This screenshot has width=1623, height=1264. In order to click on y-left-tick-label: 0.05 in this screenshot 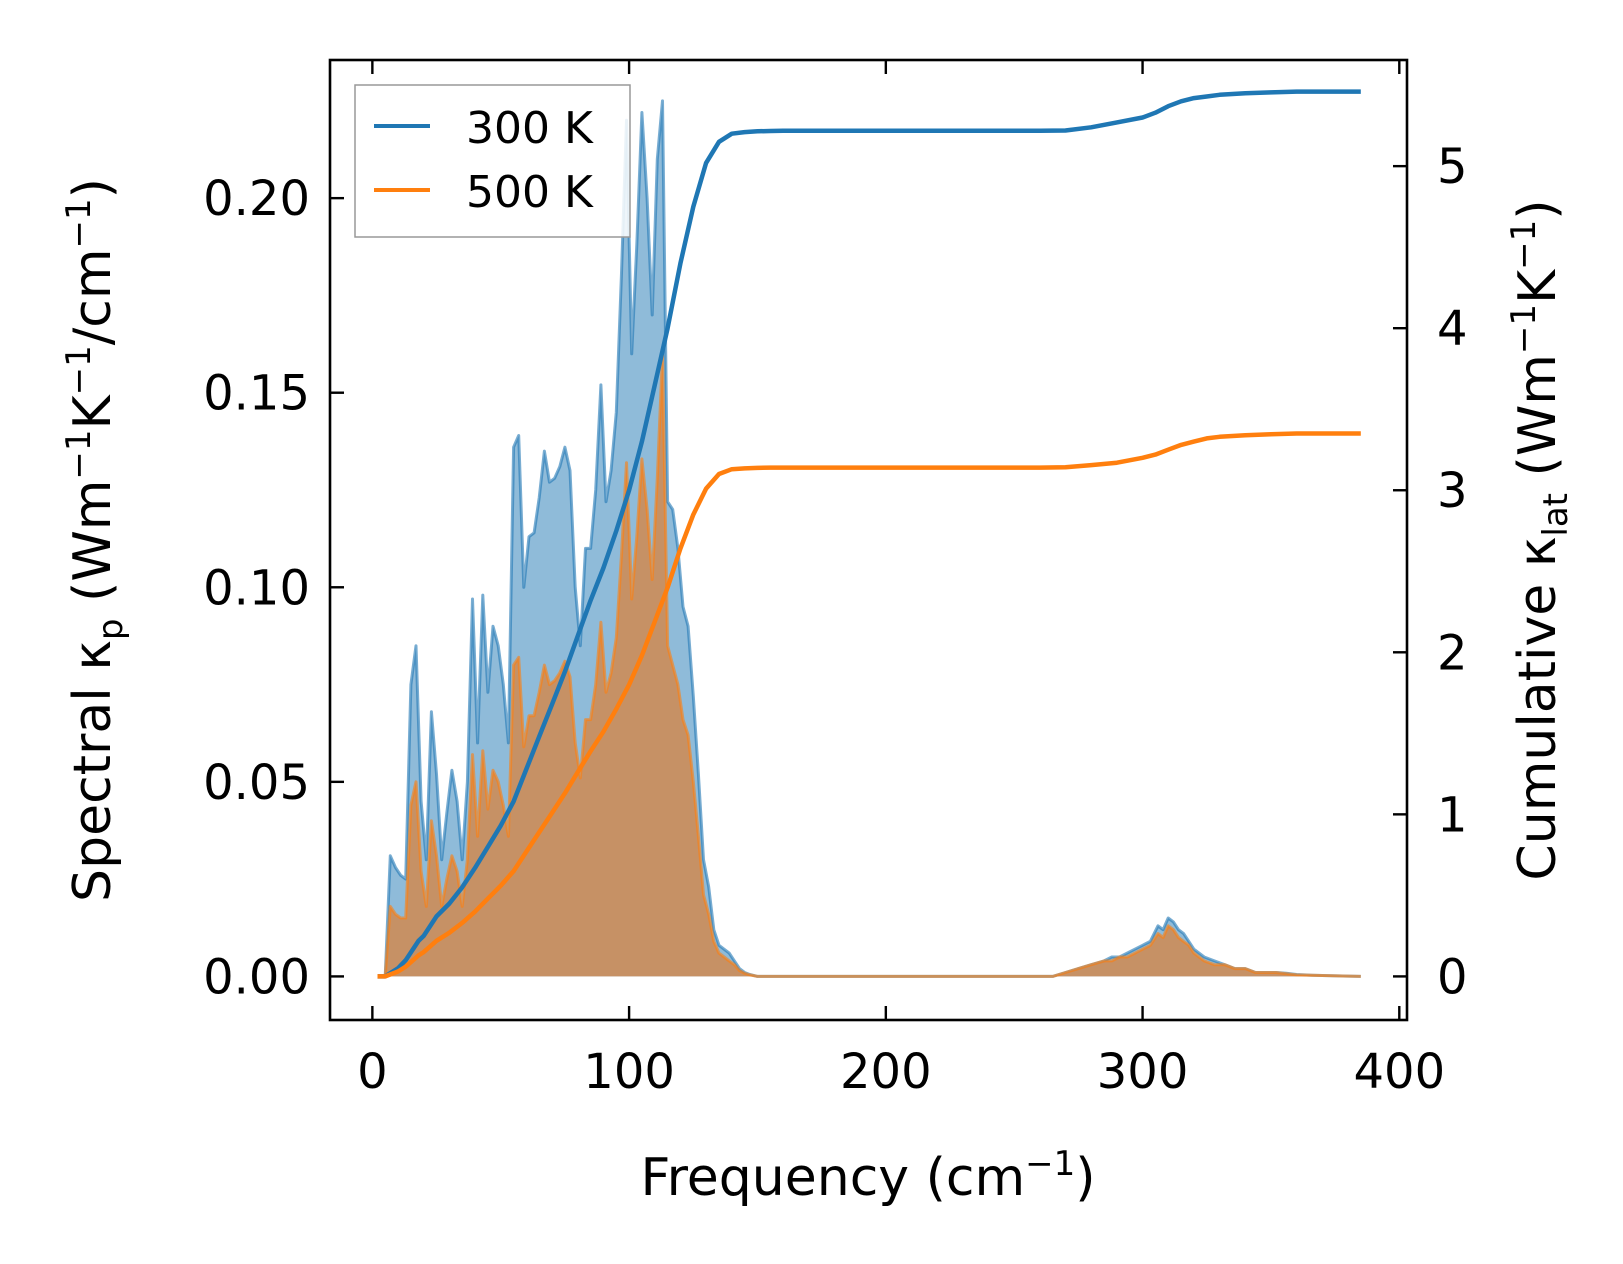, I will do `click(256, 783)`.